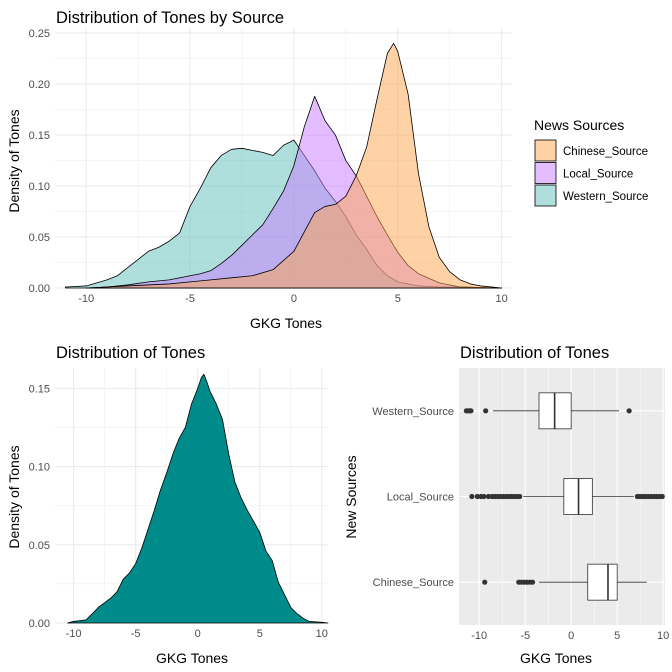  I want to click on y-tick-label: 0.25, so click(39, 34).